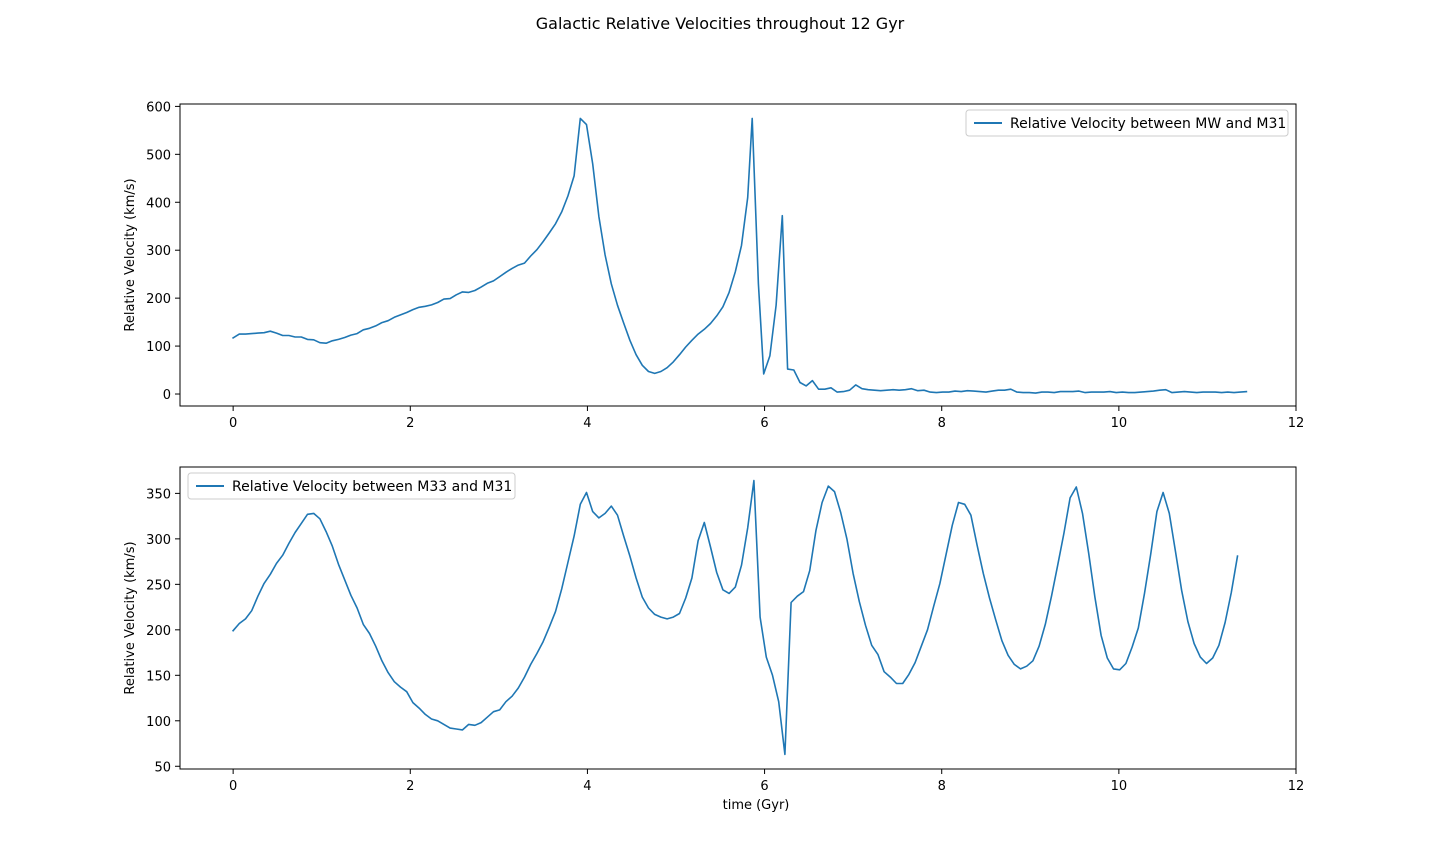 The height and width of the screenshot is (864, 1440). Describe the element at coordinates (158, 155) in the screenshot. I see `y-tick-label: 500` at that location.